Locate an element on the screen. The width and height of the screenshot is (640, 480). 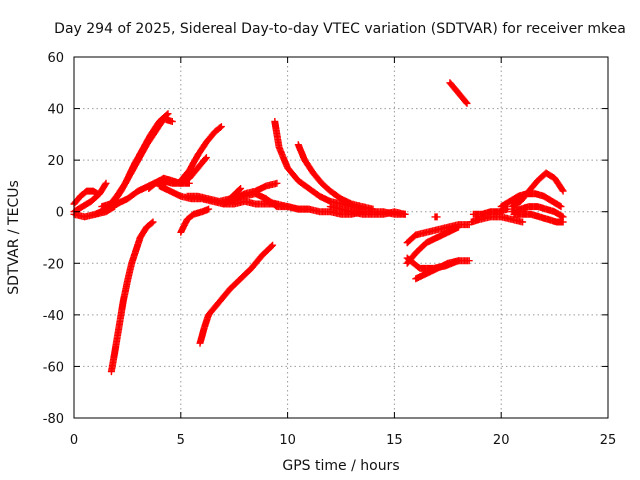
x-tick-label: 10 is located at coordinates (287, 440).